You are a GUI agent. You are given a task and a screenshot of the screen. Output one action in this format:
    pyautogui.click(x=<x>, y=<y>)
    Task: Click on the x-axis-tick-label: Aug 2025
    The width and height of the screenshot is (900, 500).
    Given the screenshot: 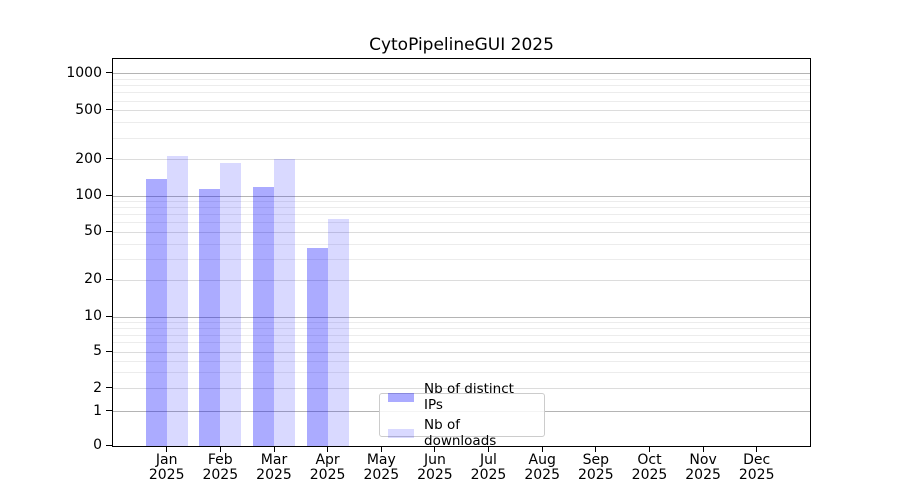 What is the action you would take?
    pyautogui.click(x=542, y=467)
    